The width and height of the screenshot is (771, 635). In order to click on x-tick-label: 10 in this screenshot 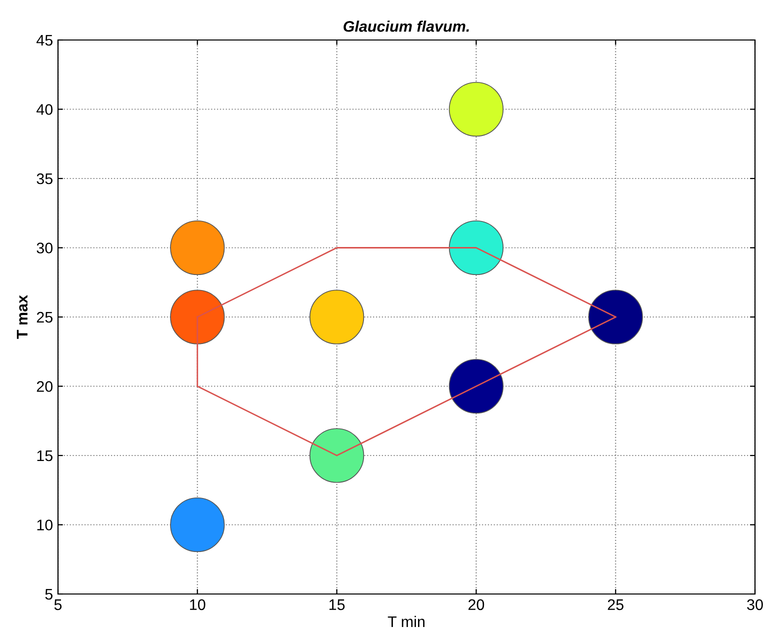, I will do `click(198, 604)`.